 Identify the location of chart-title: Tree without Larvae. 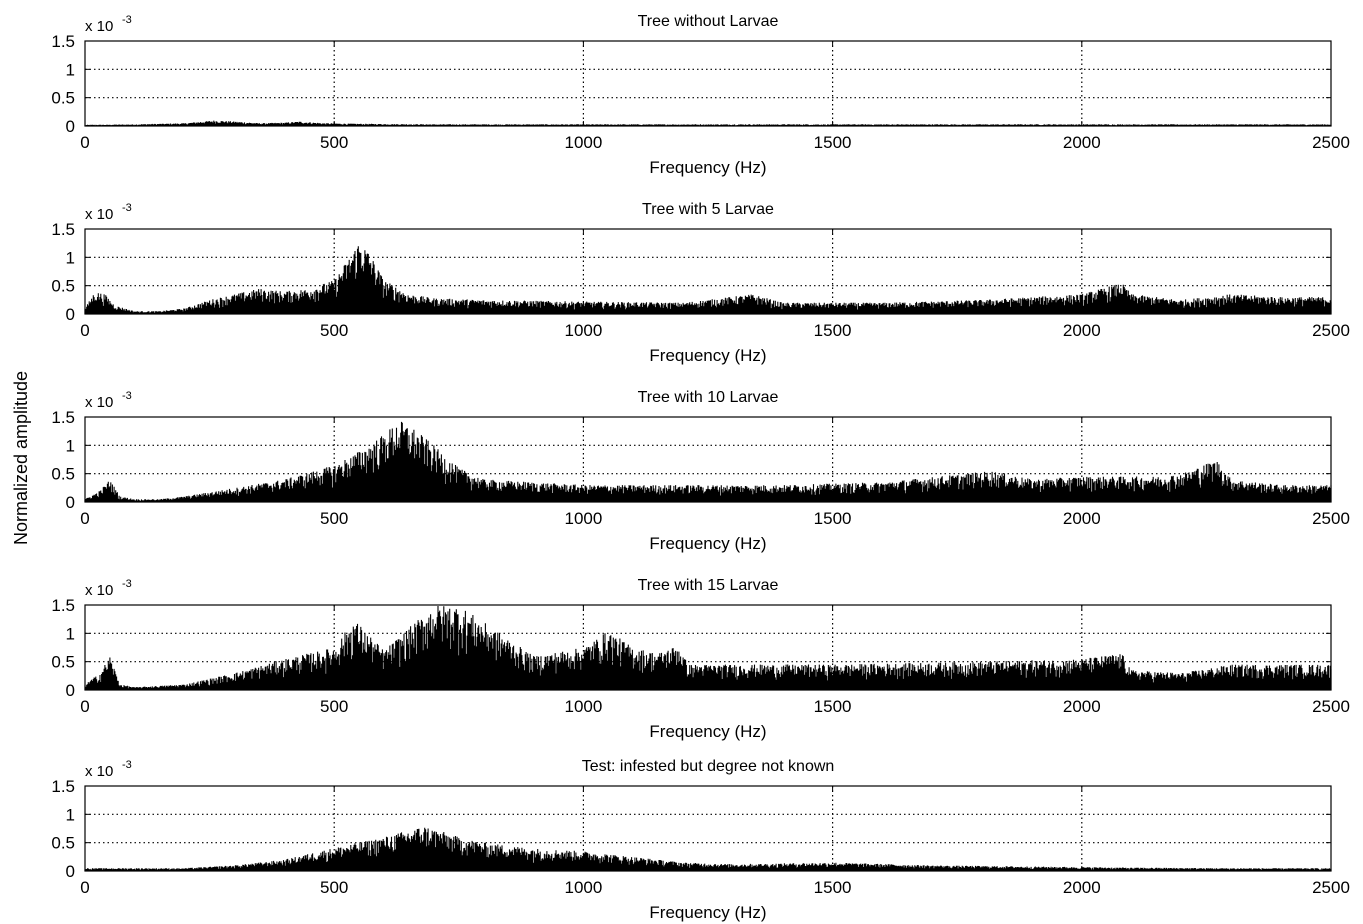
(708, 21).